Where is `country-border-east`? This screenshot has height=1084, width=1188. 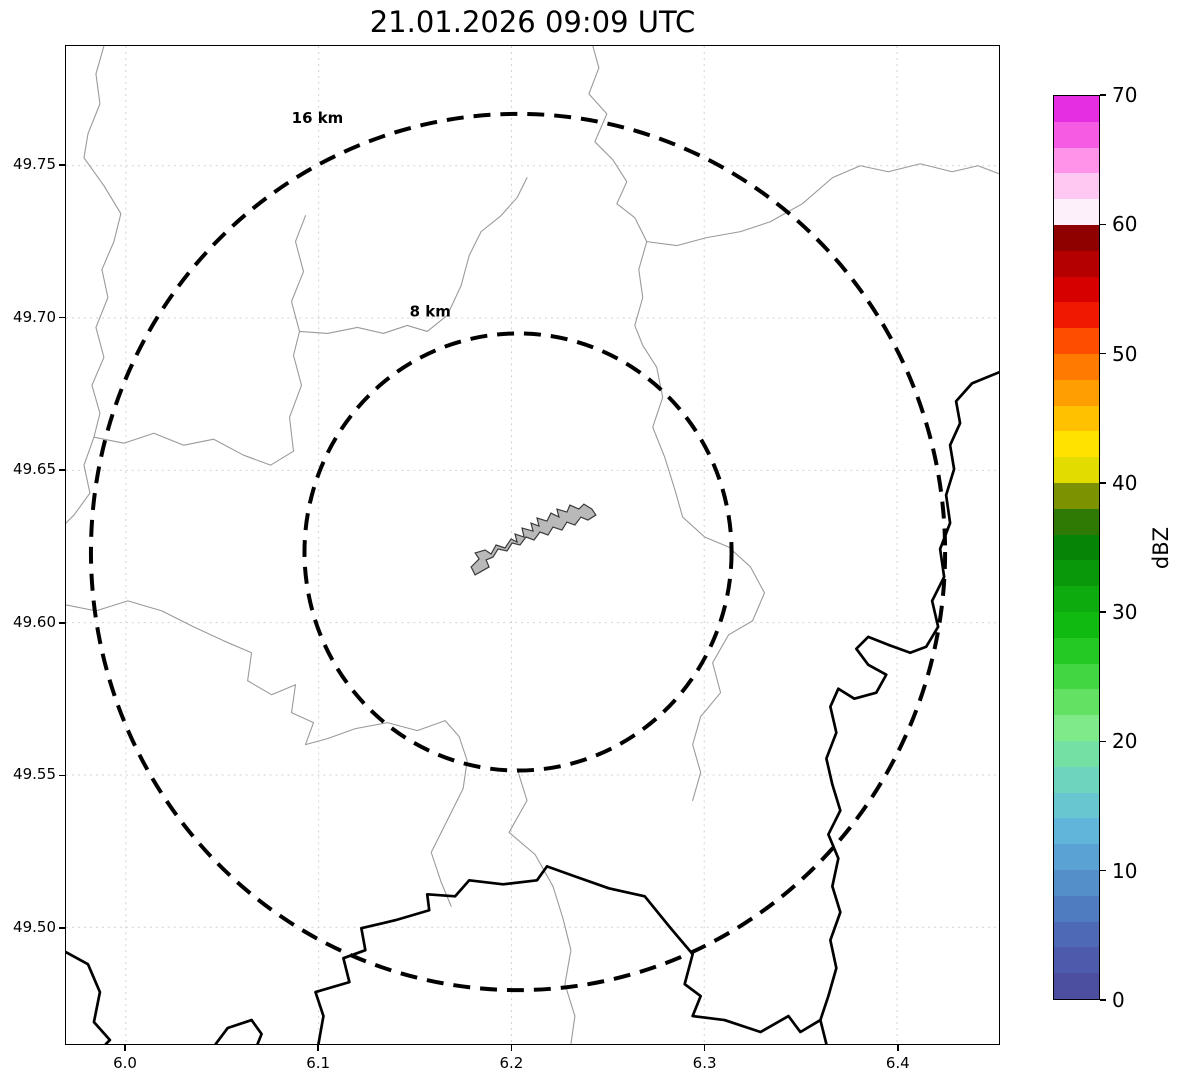 country-border-east is located at coordinates (909, 707).